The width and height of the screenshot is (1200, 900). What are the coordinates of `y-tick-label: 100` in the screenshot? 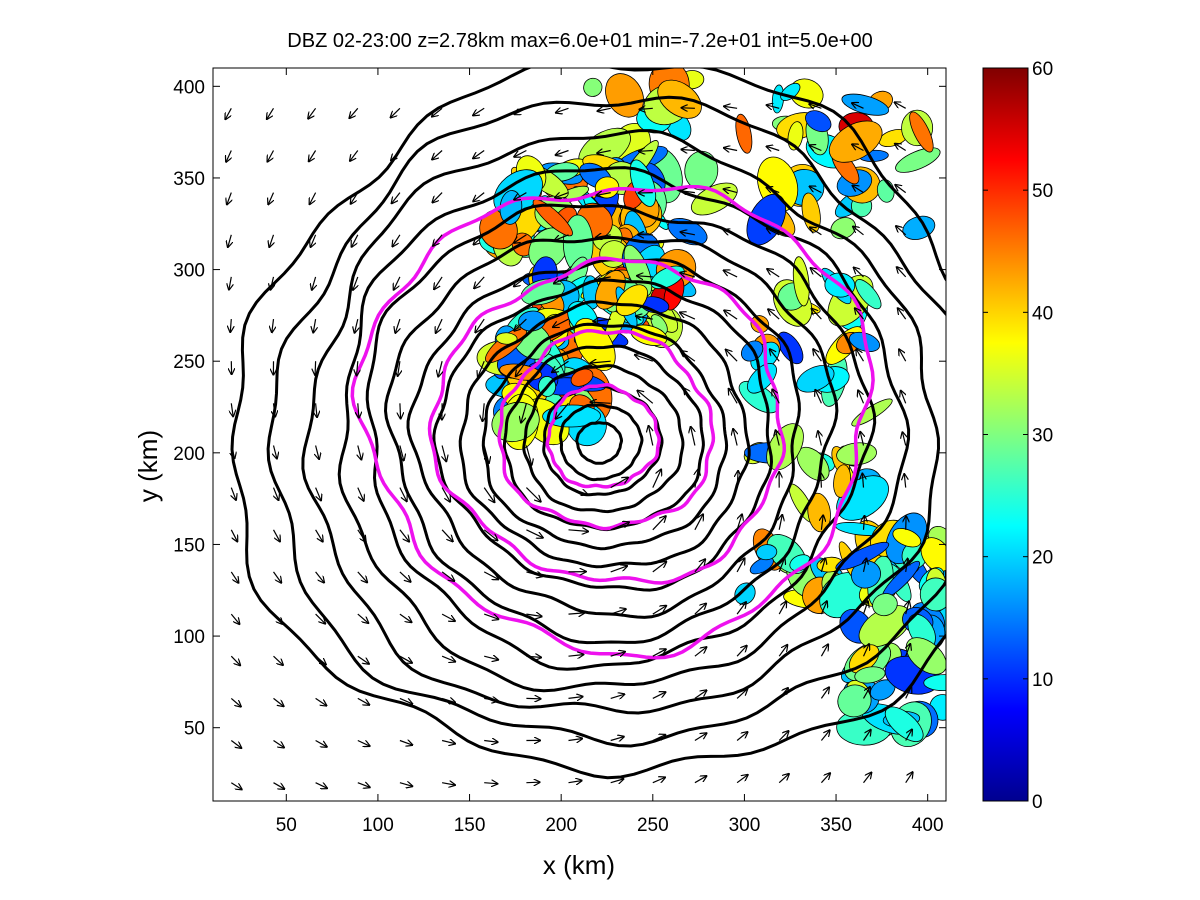 It's located at (189, 637).